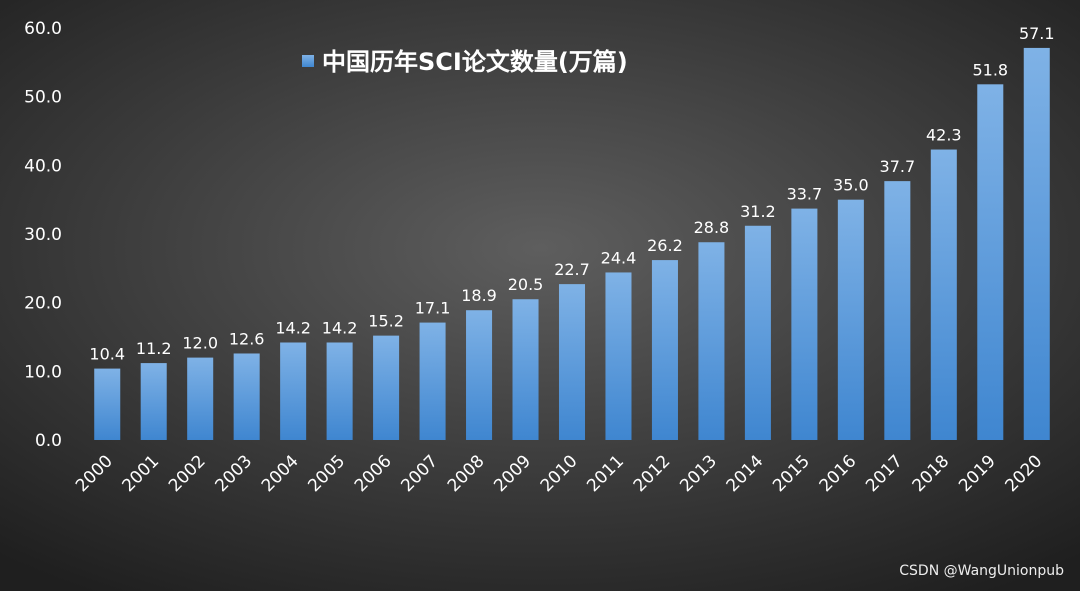 Image resolution: width=1080 pixels, height=591 pixels. Describe the element at coordinates (712, 227) in the screenshot. I see `data-label: 28.8` at that location.